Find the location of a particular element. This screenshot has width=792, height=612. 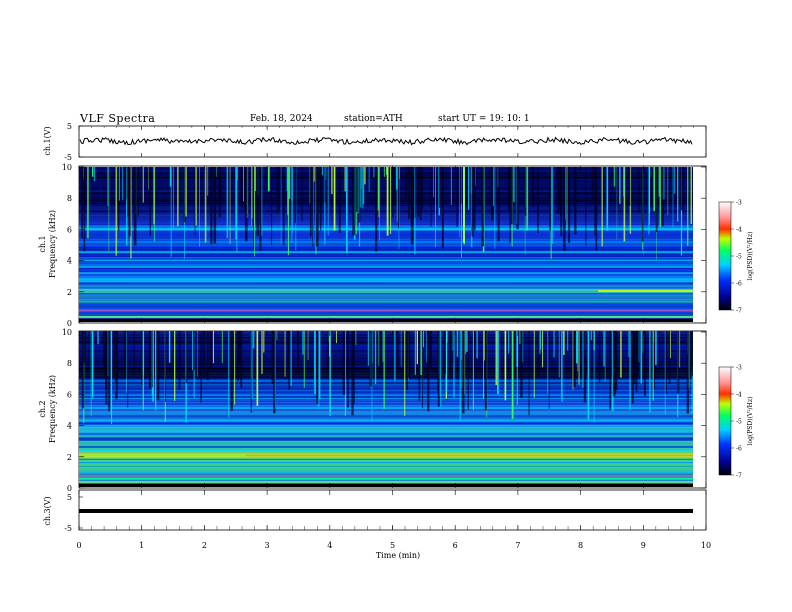

xtick-label: 8 is located at coordinates (580, 545).